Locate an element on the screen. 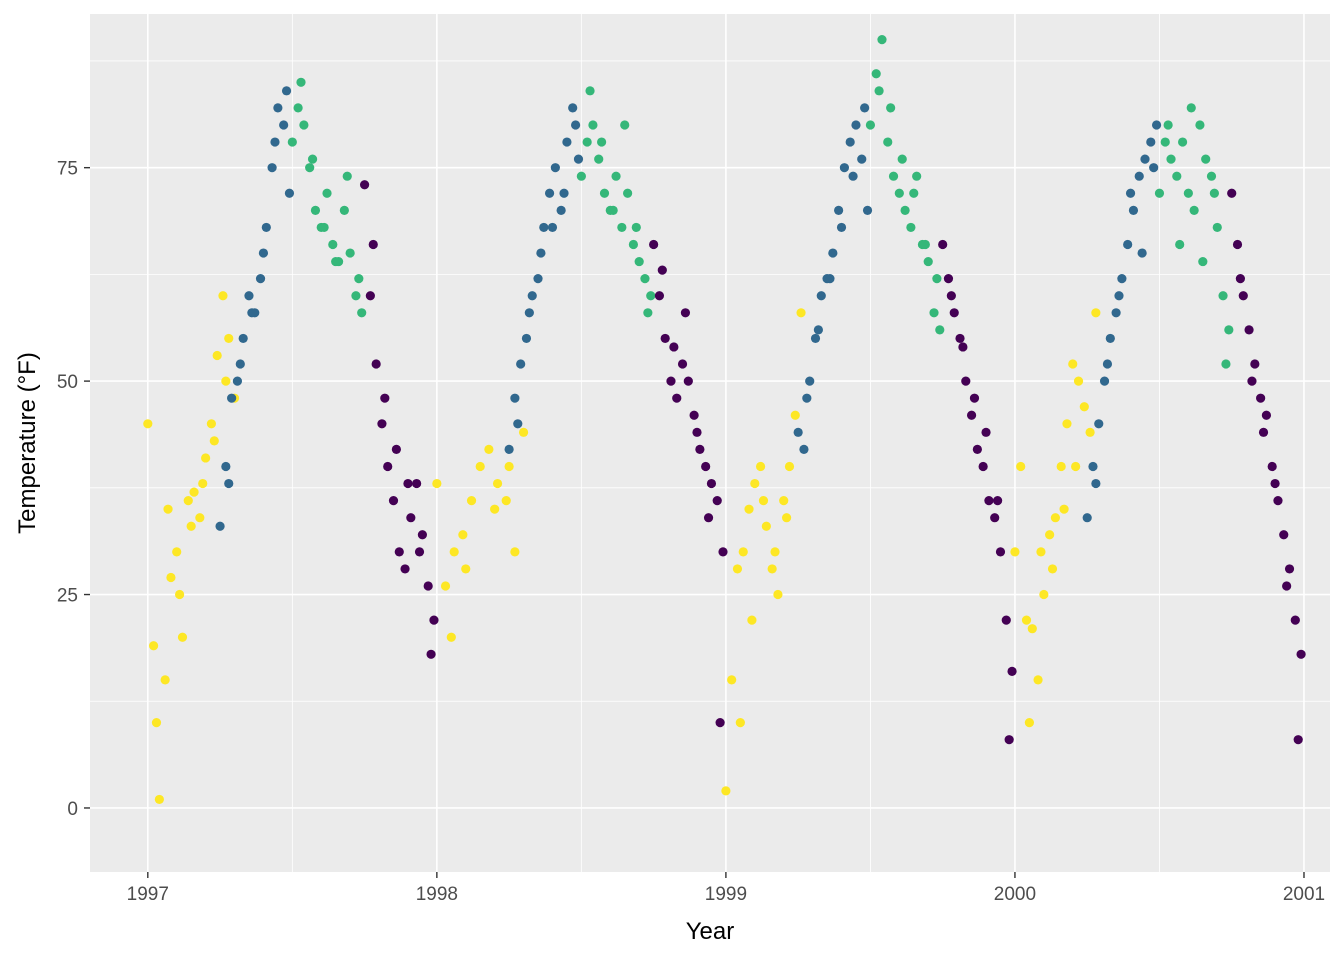 This screenshot has height=960, width=1344. x-tick-label: 1999 is located at coordinates (726, 894).